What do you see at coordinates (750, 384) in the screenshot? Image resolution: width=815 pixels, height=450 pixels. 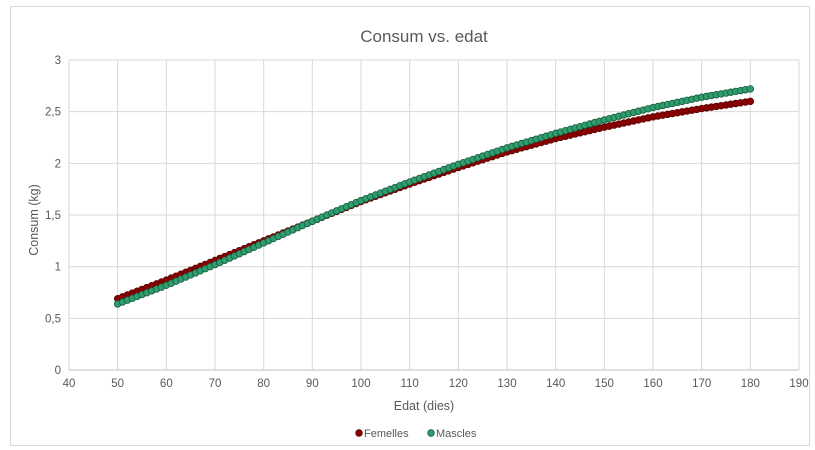 I see `x-tick-label: 180` at bounding box center [750, 384].